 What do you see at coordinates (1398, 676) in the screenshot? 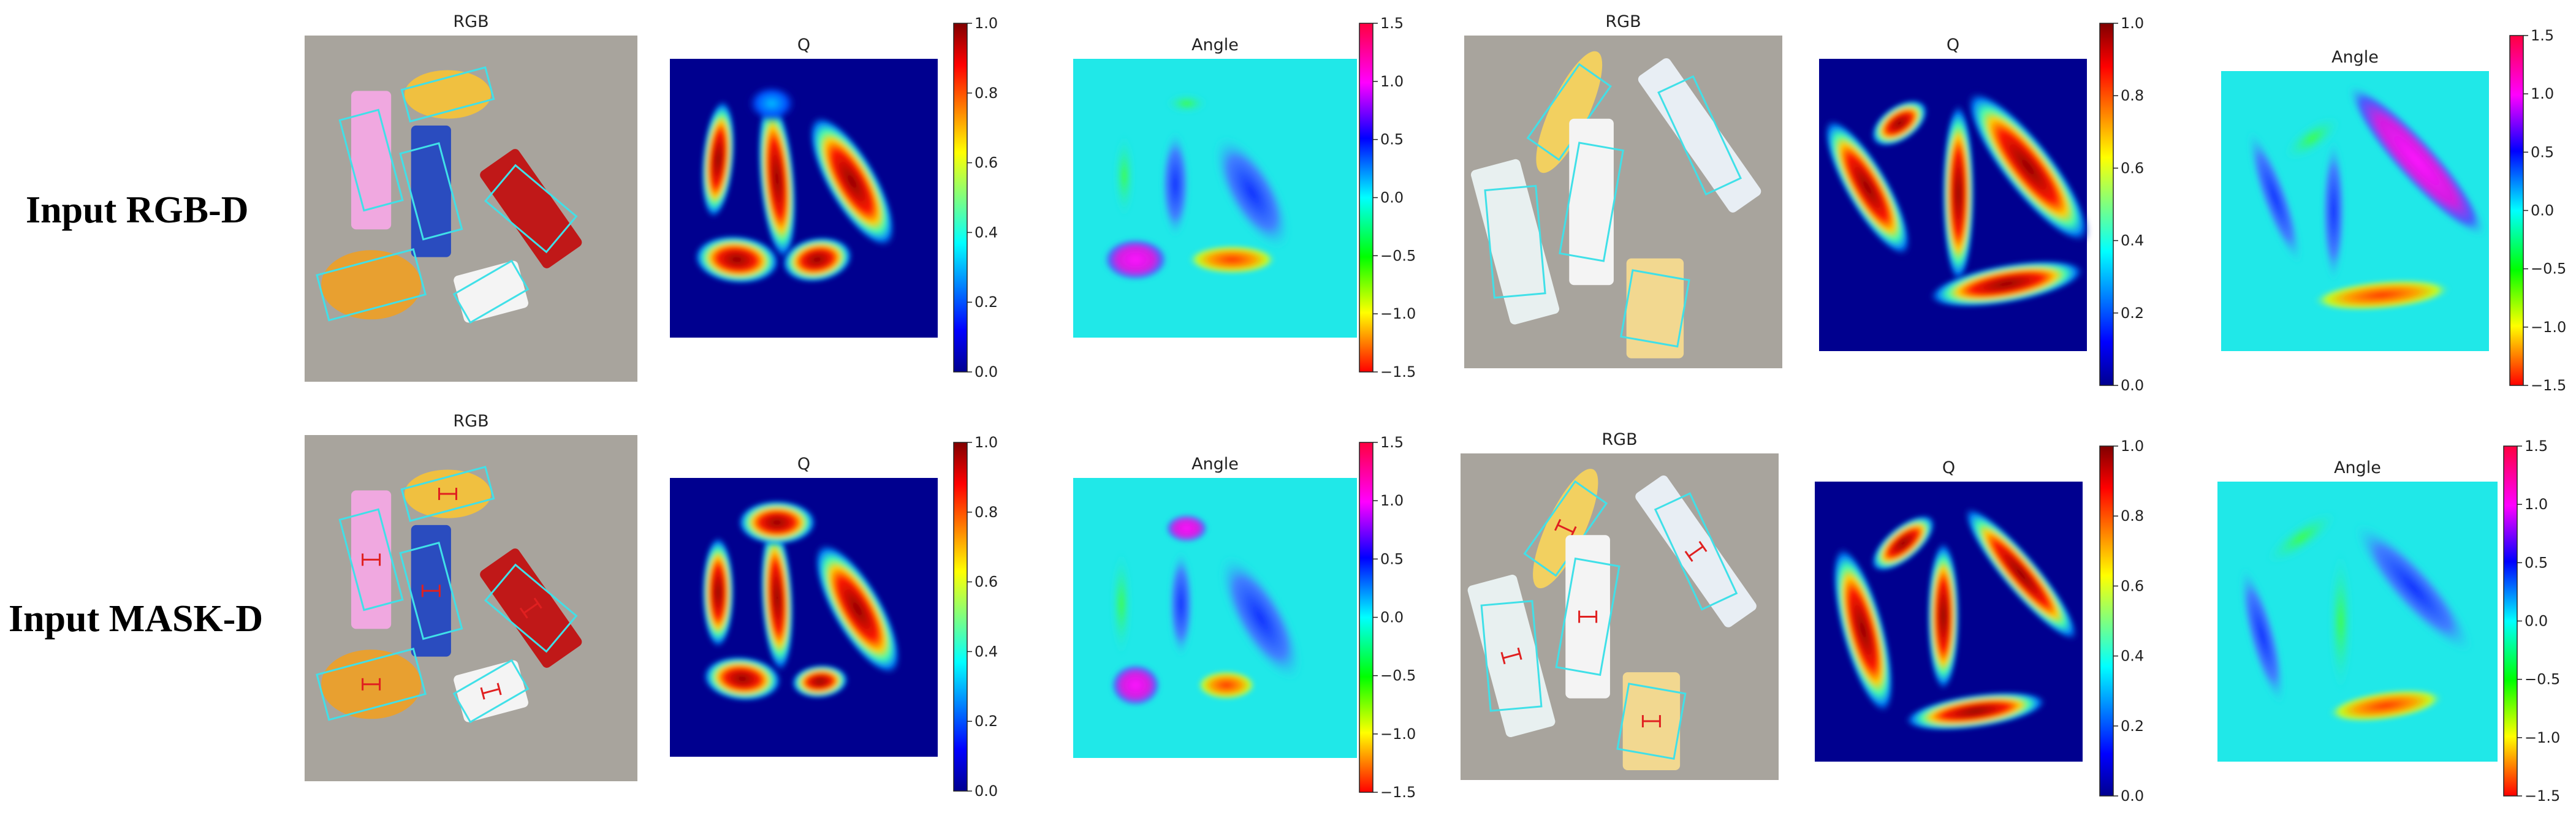
I see `colorbar-tick-label: −0.5` at bounding box center [1398, 676].